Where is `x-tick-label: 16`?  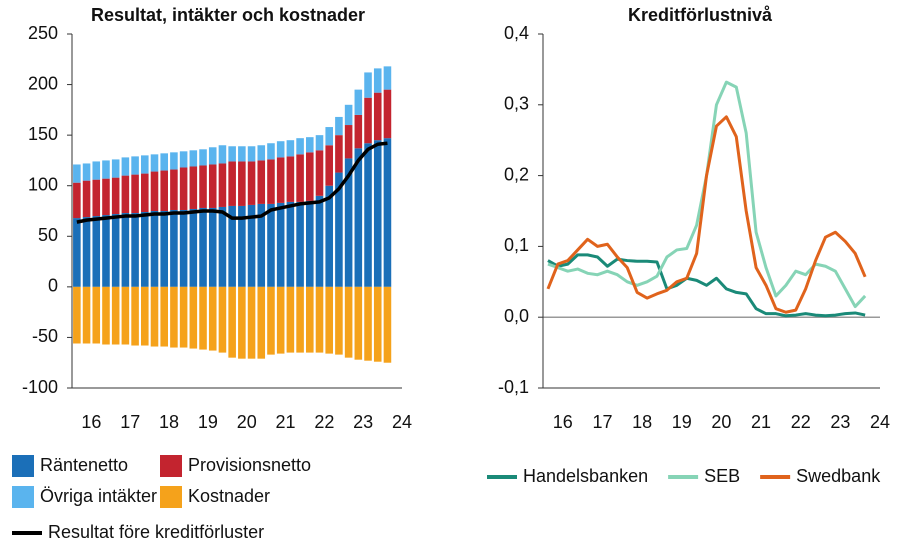
x-tick-label: 16 is located at coordinates (563, 422).